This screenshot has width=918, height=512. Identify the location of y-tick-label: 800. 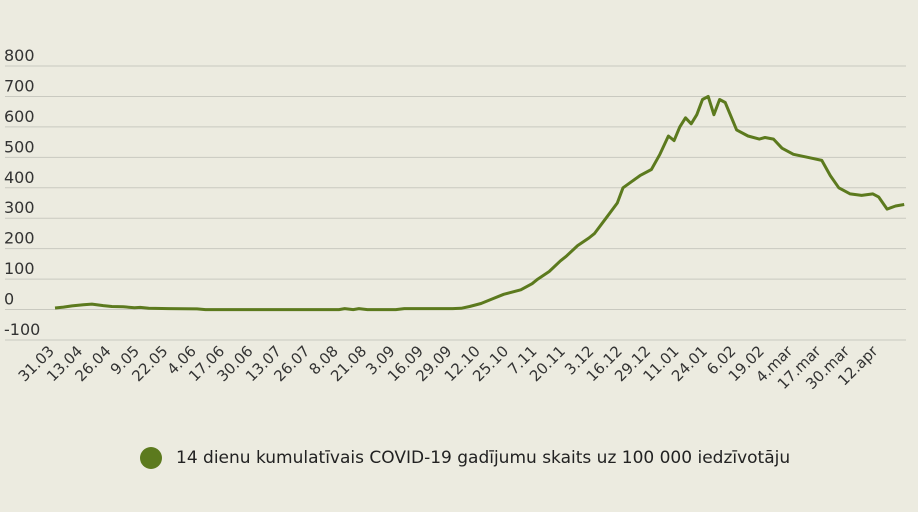
(19, 55).